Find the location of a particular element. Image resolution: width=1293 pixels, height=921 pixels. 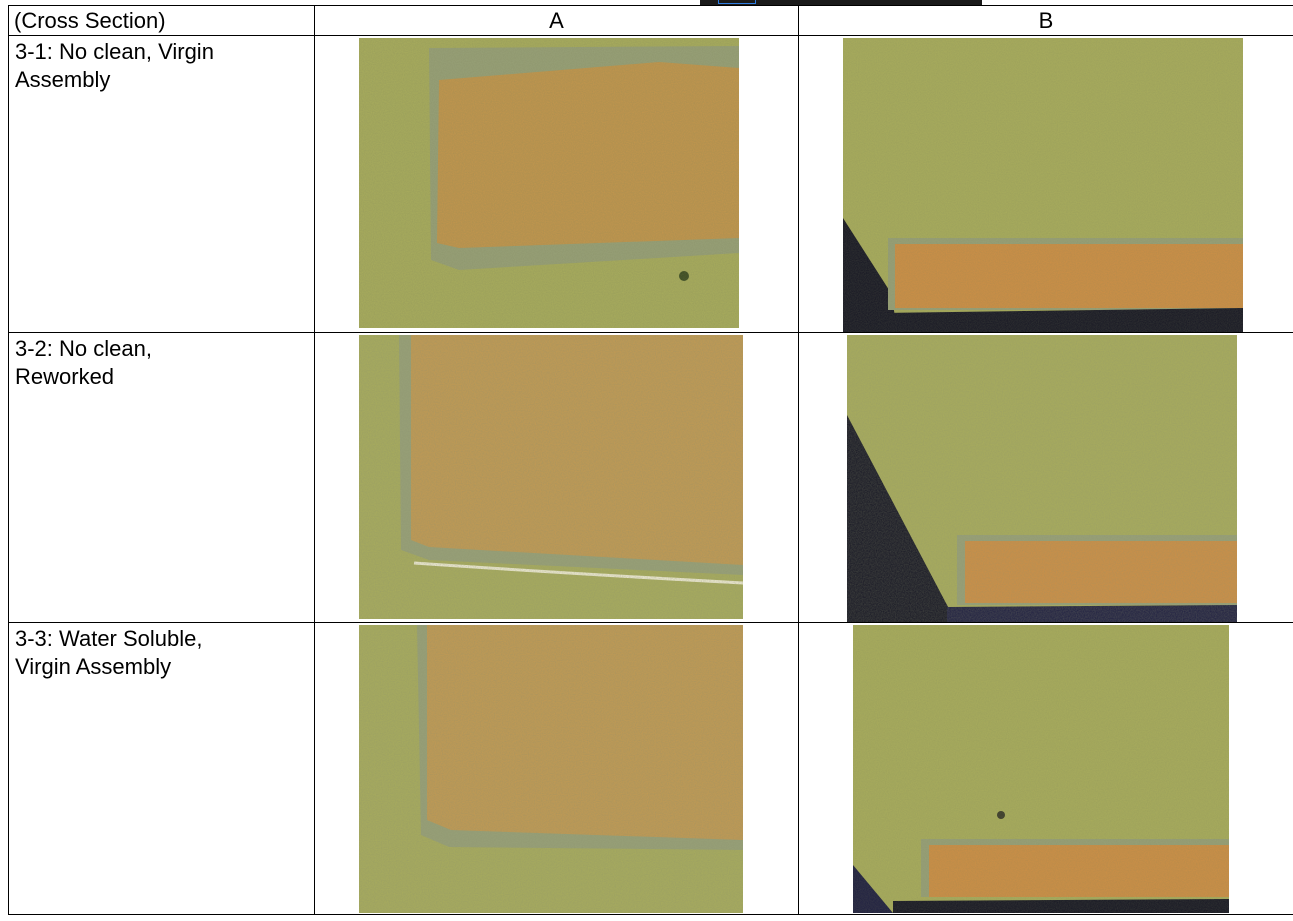

row-label-line: Assembly is located at coordinates (63, 79).